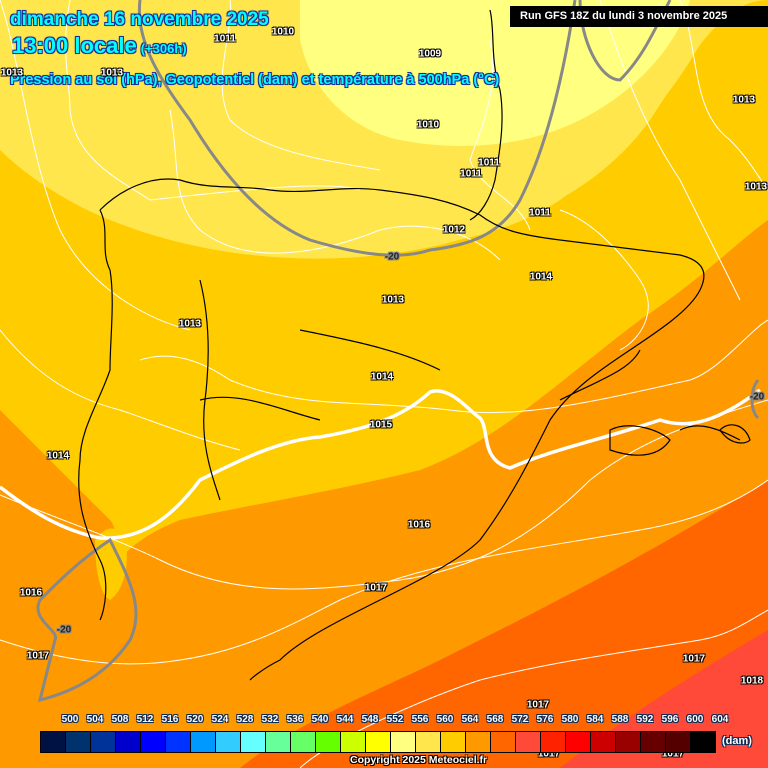  Describe the element at coordinates (495, 719) in the screenshot. I see `legend-tick: 568` at that location.